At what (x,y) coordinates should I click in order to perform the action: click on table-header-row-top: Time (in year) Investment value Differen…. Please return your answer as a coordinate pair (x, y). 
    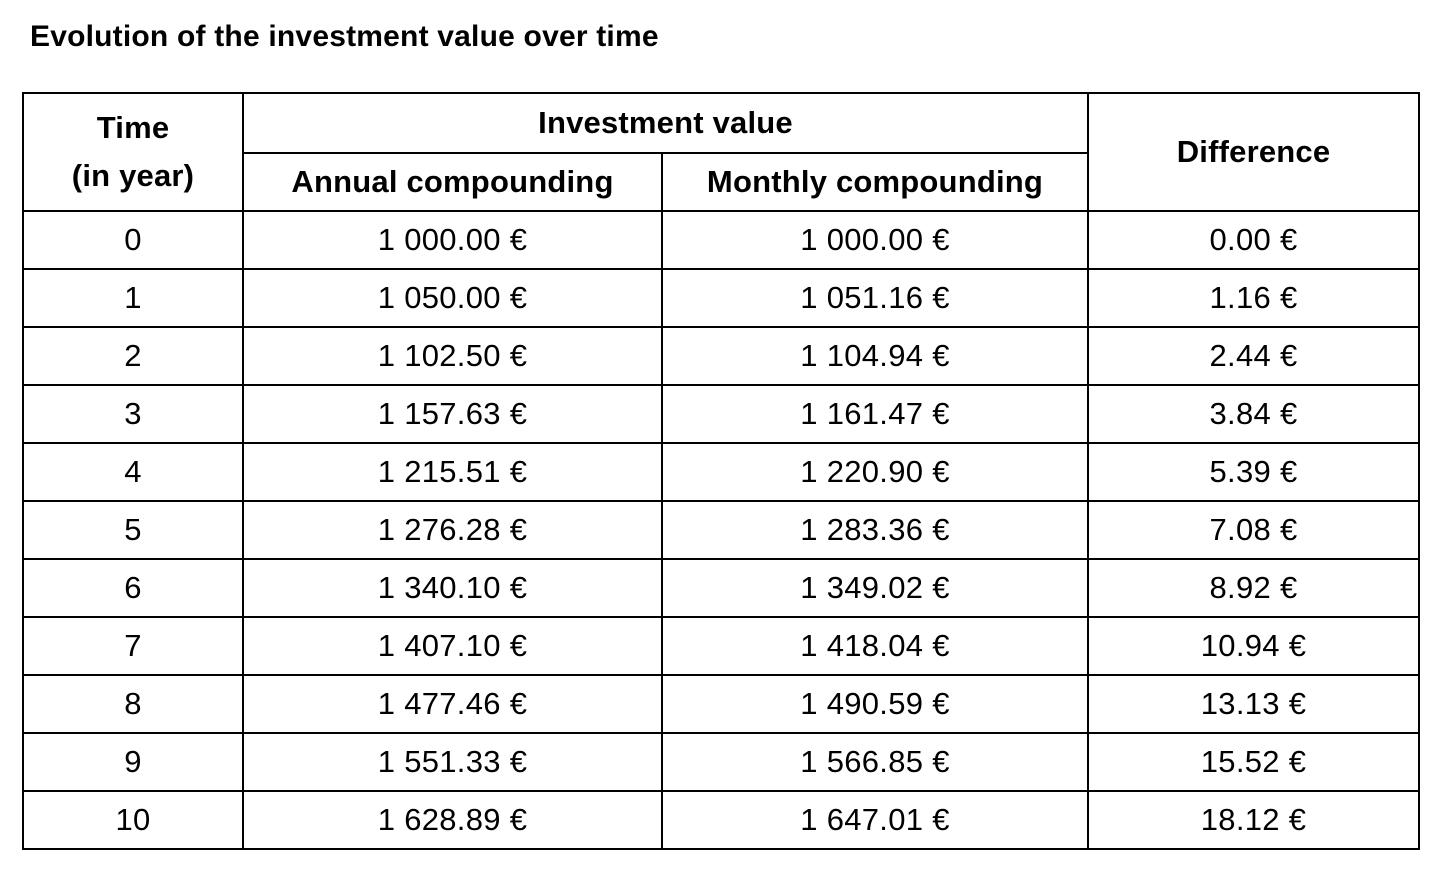
    Looking at the image, I should click on (721, 152).